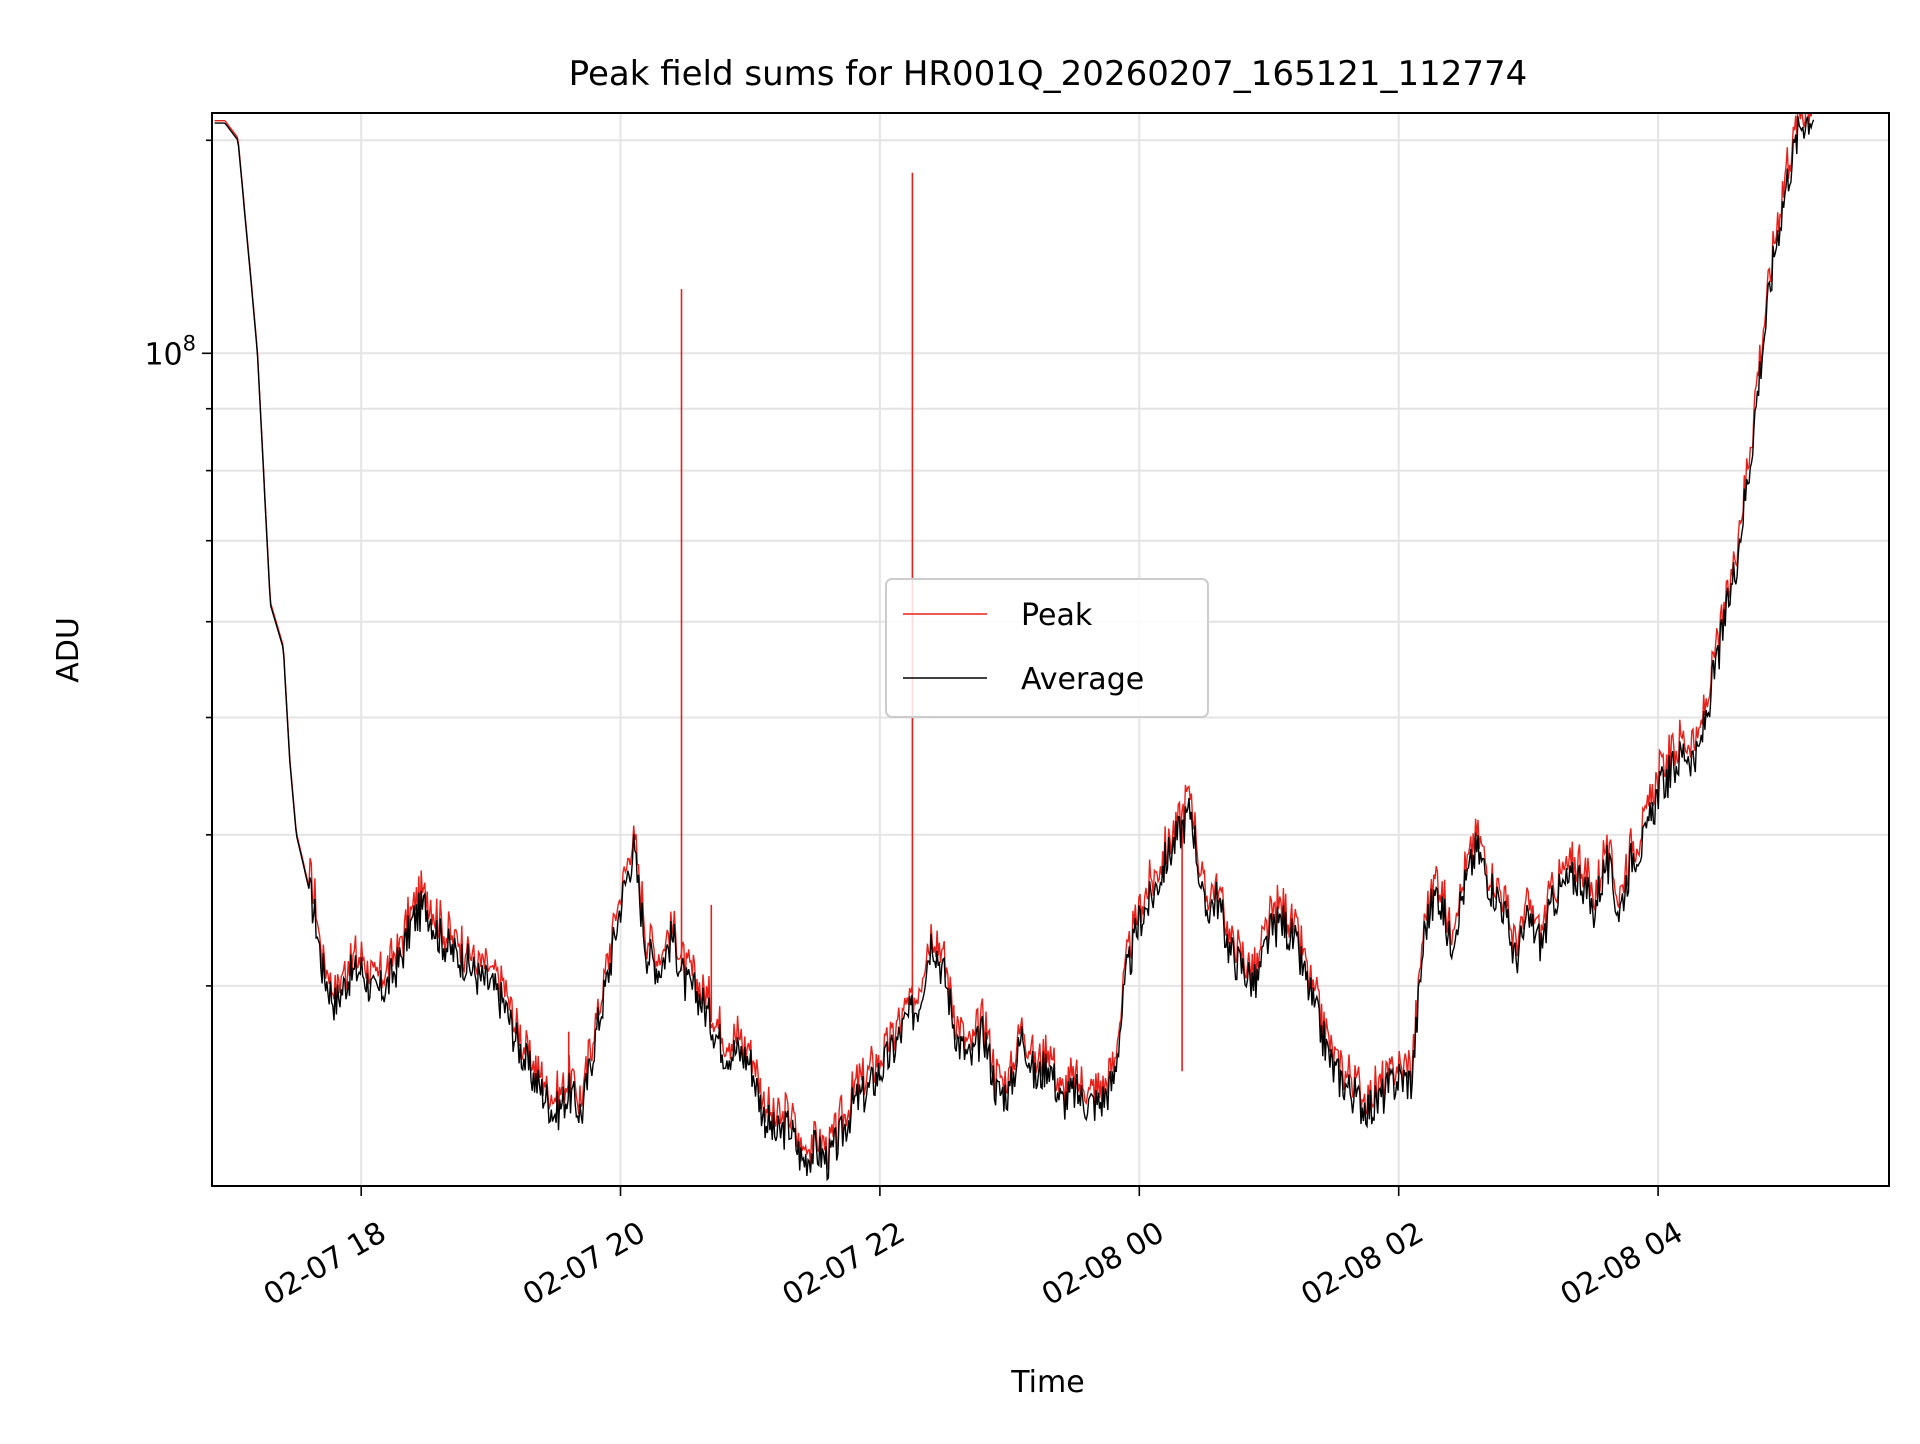  What do you see at coordinates (178, 563) in the screenshot?
I see `y-axis: 108` at bounding box center [178, 563].